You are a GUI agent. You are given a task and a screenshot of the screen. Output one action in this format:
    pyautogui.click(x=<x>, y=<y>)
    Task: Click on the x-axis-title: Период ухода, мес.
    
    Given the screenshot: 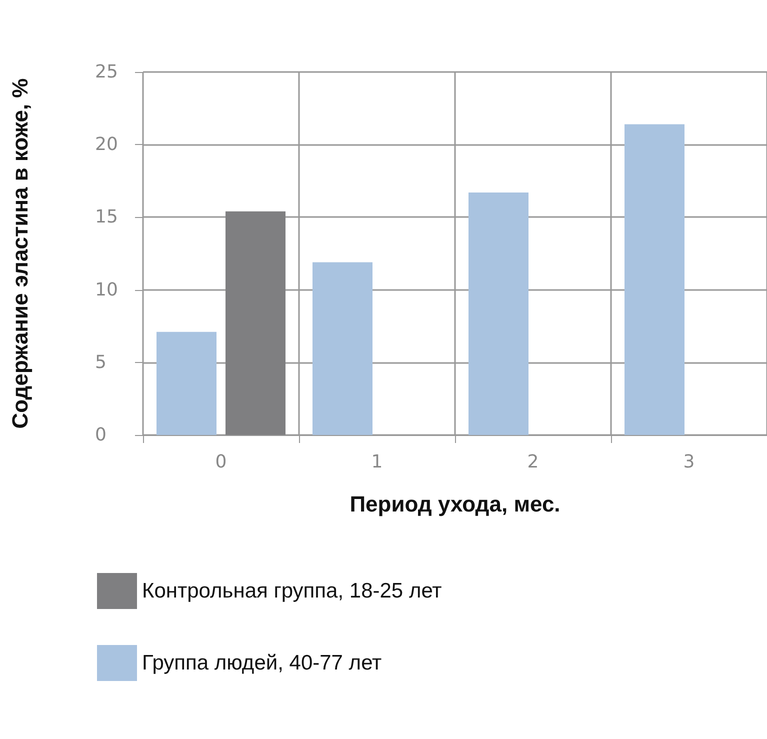 What is the action you would take?
    pyautogui.click(x=455, y=504)
    